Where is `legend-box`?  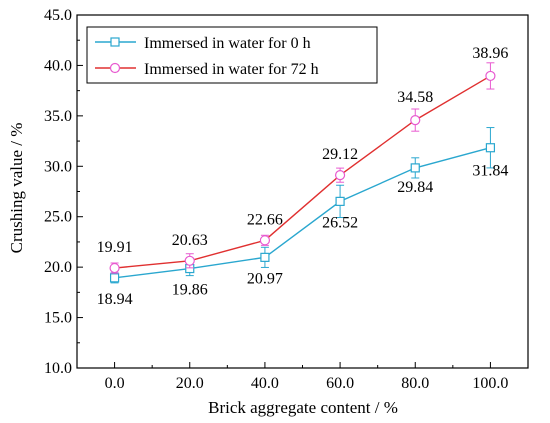 legend-box is located at coordinates (232, 55).